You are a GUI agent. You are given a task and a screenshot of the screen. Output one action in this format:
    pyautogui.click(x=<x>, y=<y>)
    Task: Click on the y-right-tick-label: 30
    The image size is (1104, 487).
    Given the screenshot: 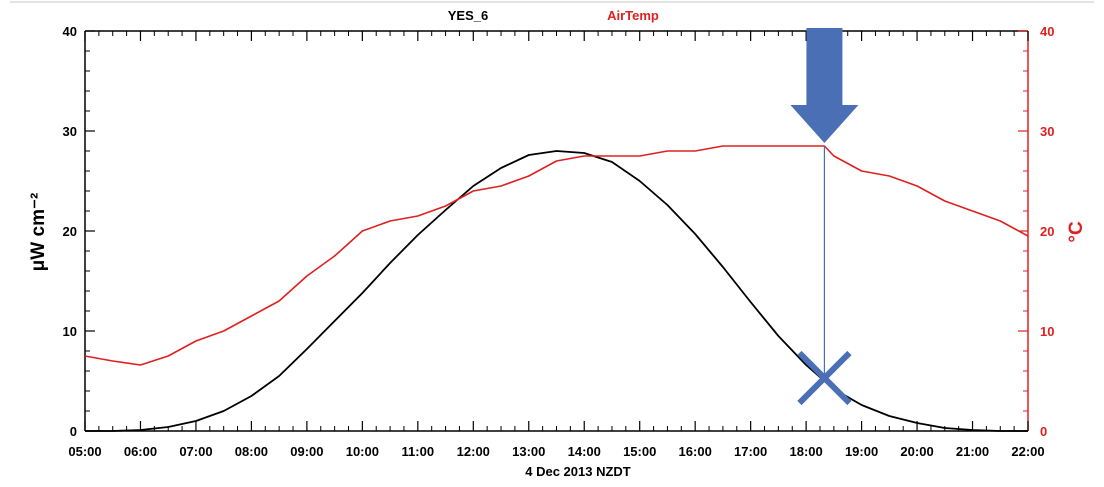 What is the action you would take?
    pyautogui.click(x=1047, y=131)
    